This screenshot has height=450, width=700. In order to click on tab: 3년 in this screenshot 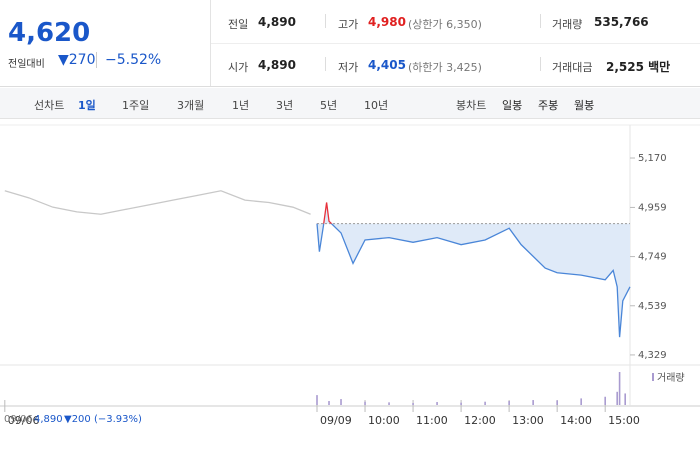, I will do `click(285, 105)`.